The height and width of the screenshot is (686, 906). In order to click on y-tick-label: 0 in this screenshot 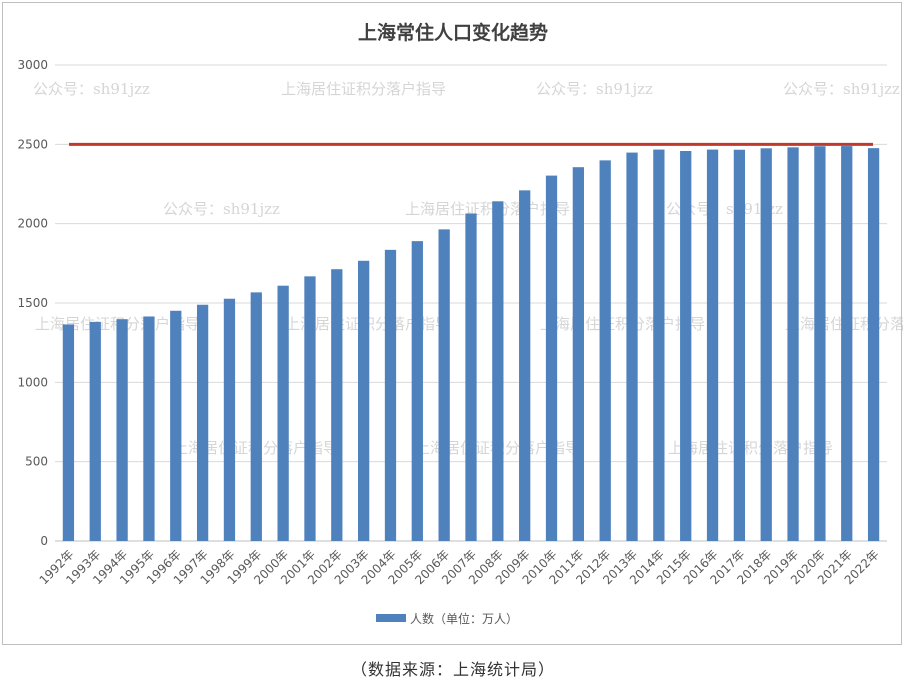, I will do `click(44, 541)`.